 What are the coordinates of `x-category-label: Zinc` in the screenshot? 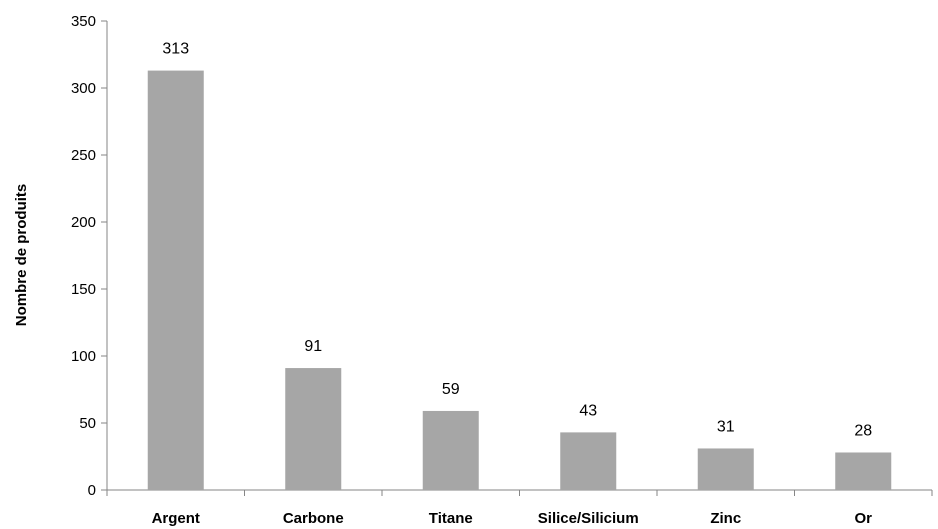 It's located at (725, 518).